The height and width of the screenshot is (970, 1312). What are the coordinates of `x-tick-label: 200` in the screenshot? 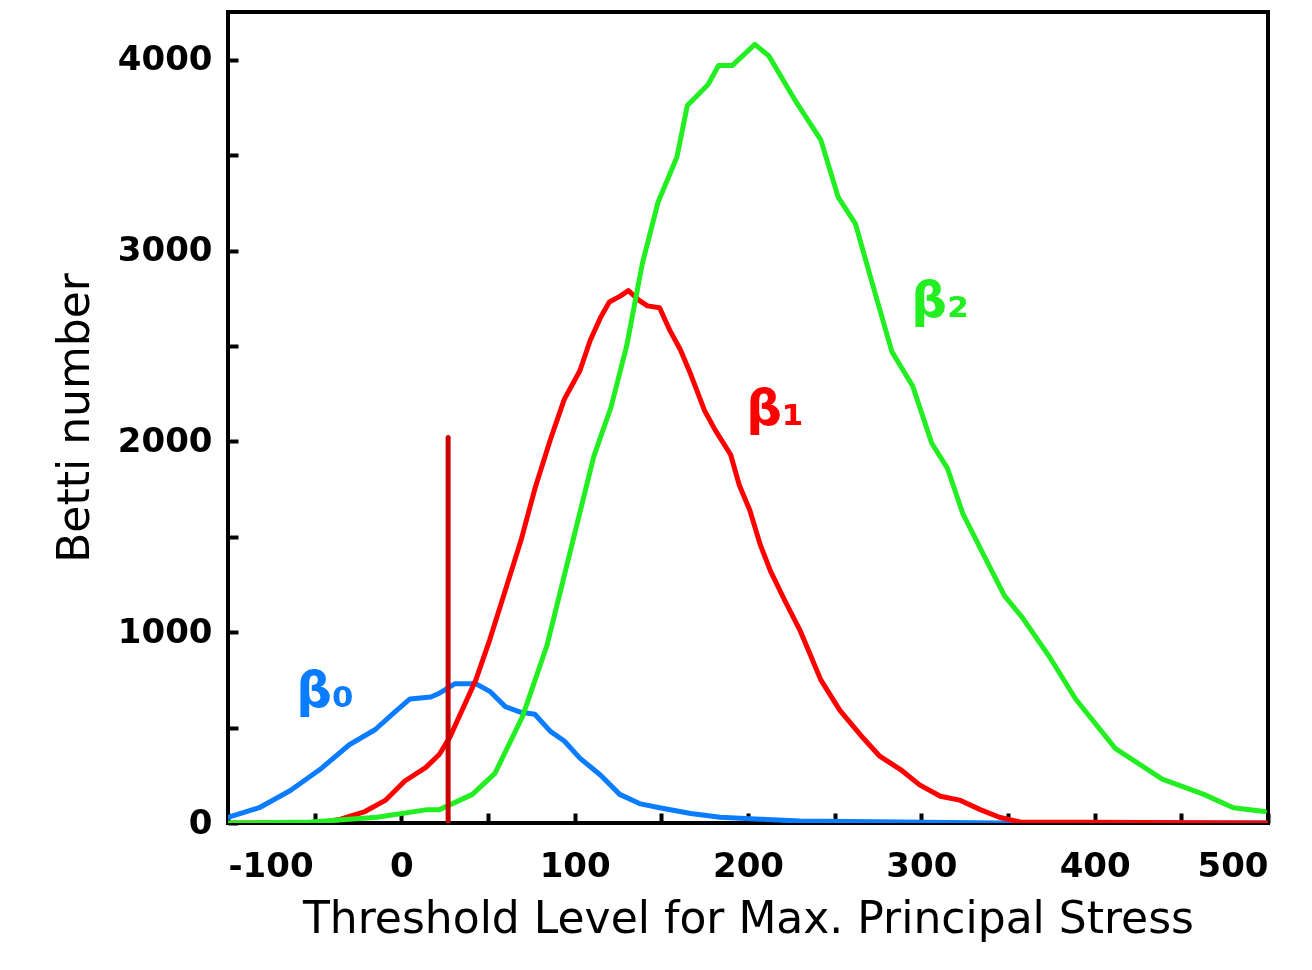 It's located at (748, 864).